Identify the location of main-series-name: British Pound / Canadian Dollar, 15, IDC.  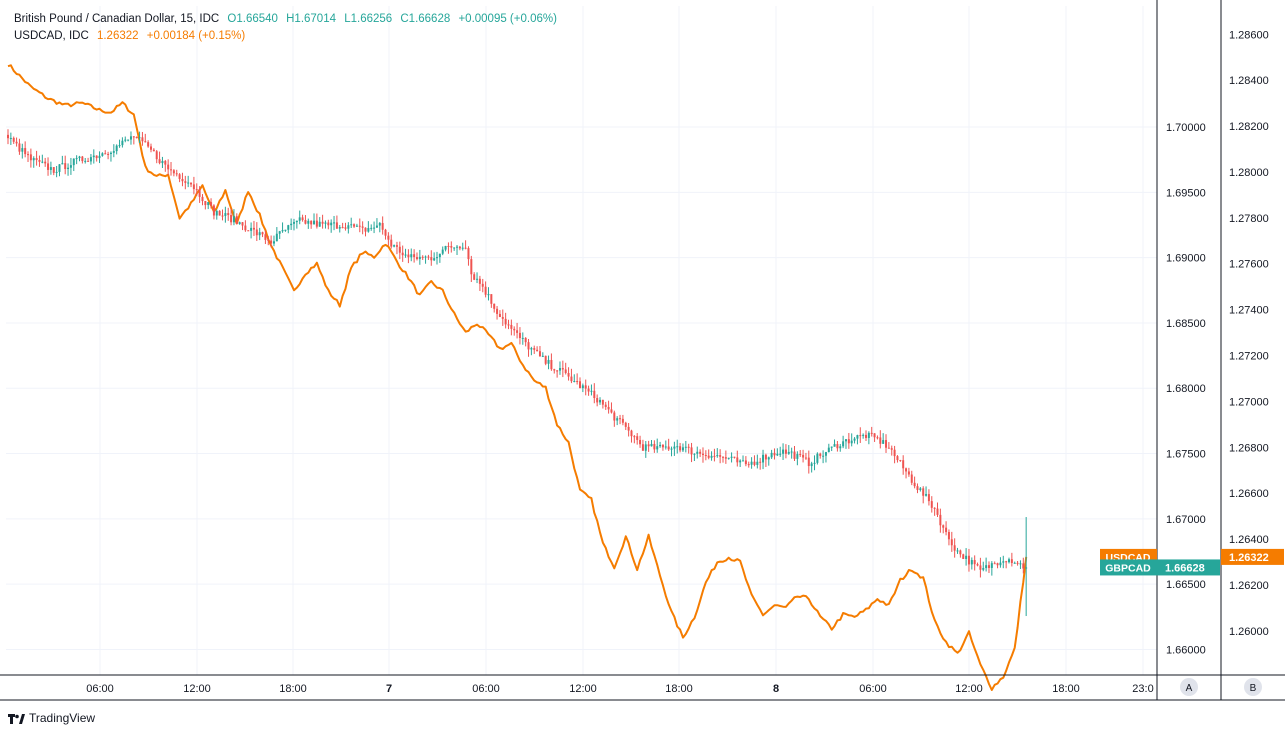
(117, 19).